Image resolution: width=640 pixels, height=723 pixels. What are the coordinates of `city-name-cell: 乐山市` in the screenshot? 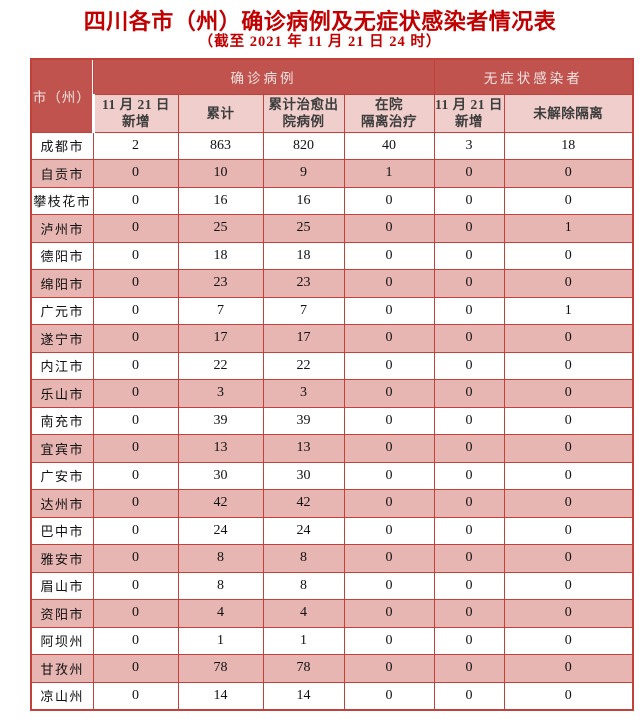 It's located at (62, 393).